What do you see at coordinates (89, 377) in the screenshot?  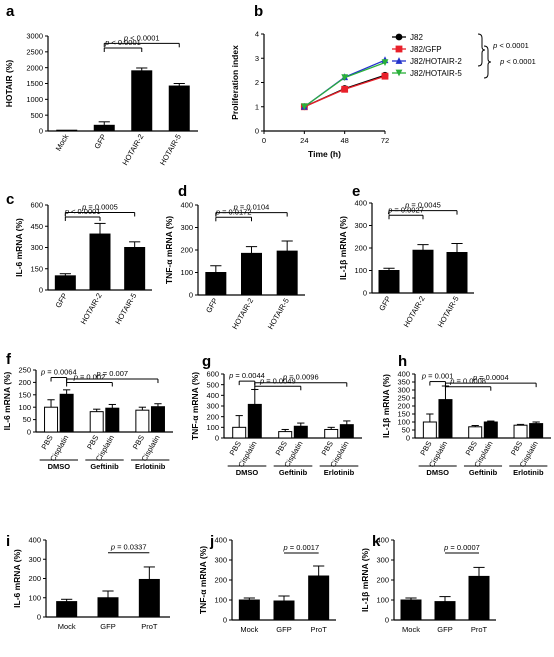 I see `p-value-label: p = 0.002` at bounding box center [89, 377].